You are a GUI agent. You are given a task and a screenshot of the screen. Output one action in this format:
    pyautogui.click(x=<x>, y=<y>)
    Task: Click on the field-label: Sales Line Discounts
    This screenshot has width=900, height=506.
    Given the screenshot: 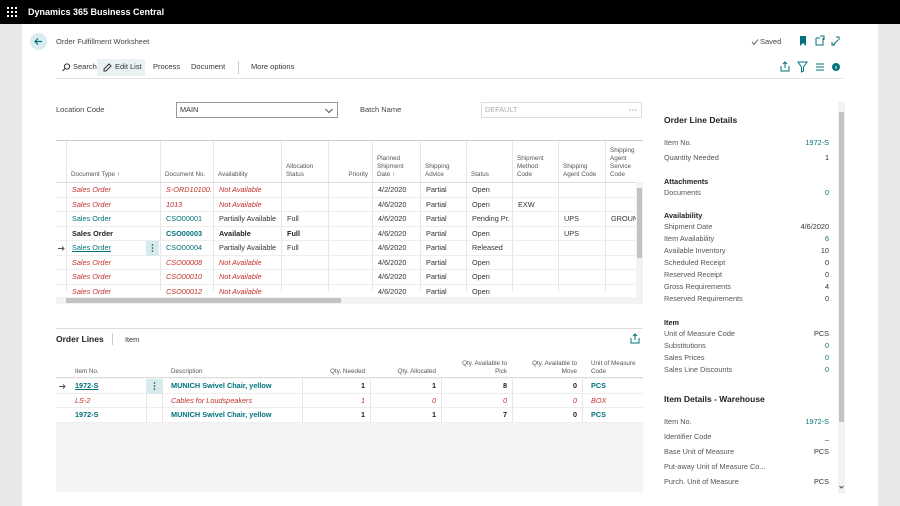 What is the action you would take?
    pyautogui.click(x=698, y=369)
    